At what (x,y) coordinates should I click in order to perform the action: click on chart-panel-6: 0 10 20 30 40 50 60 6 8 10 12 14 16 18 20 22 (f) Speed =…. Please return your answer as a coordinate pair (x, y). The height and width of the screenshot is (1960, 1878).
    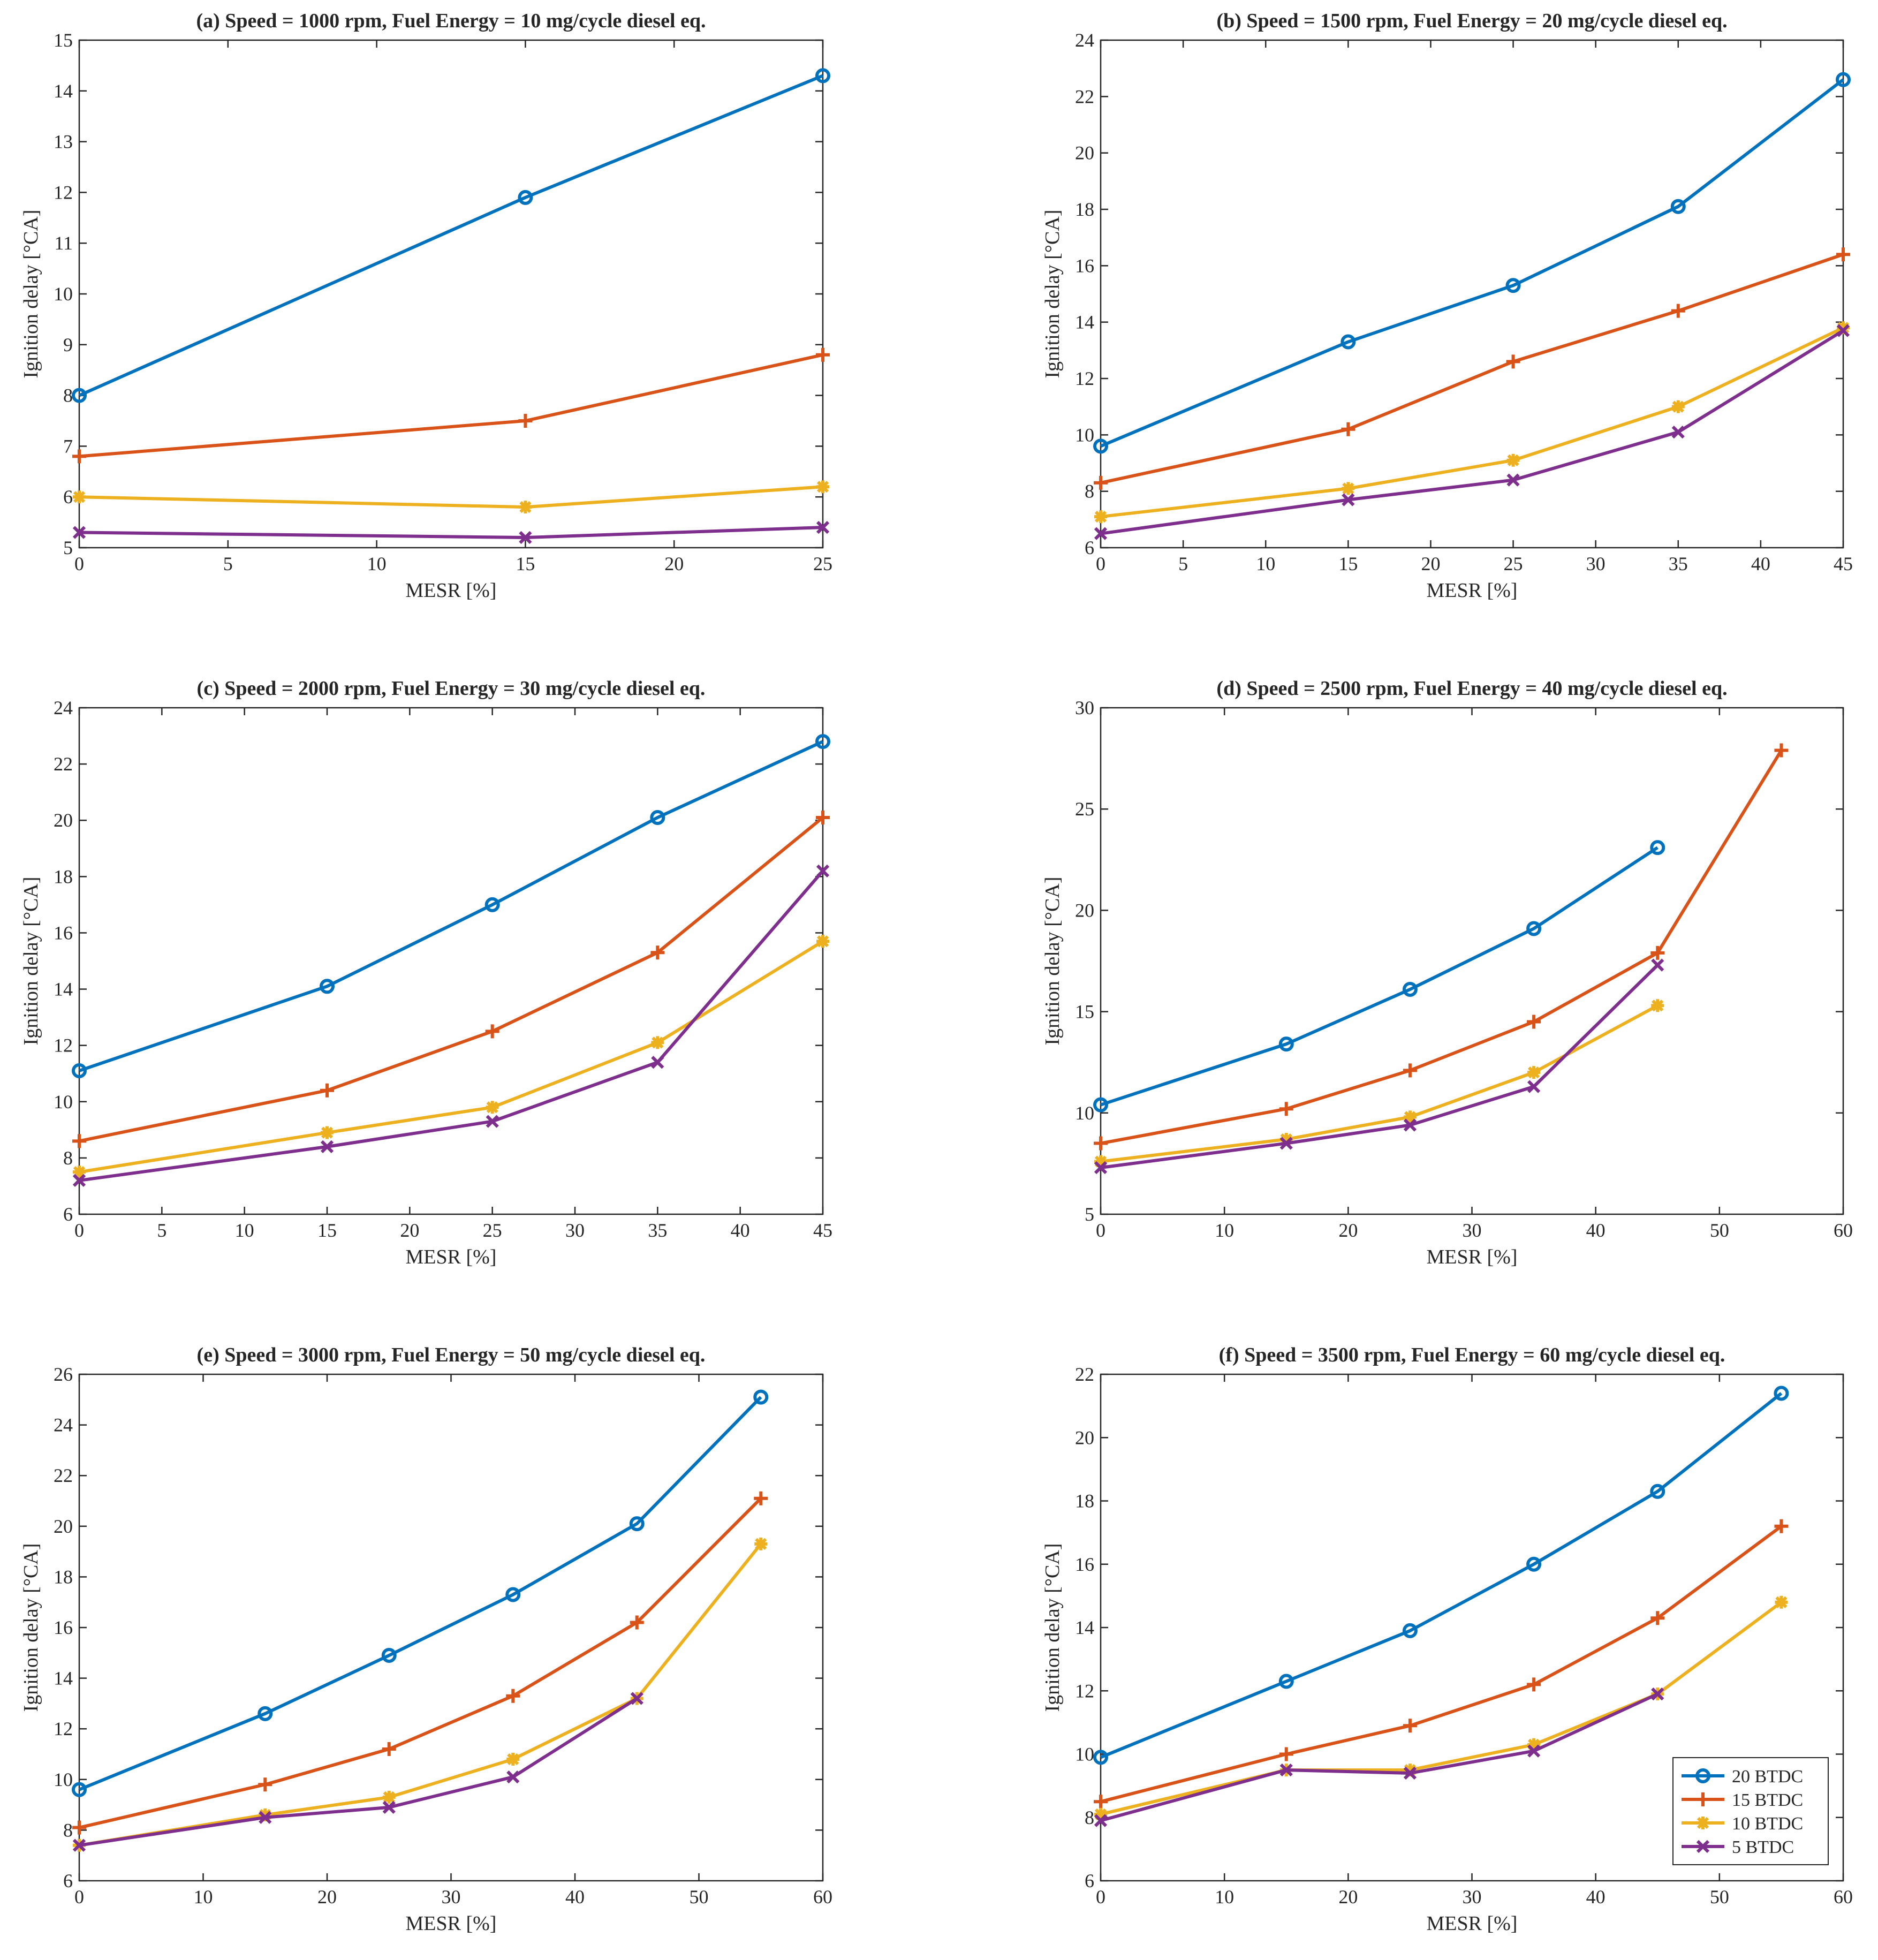
    Looking at the image, I should click on (1447, 1639).